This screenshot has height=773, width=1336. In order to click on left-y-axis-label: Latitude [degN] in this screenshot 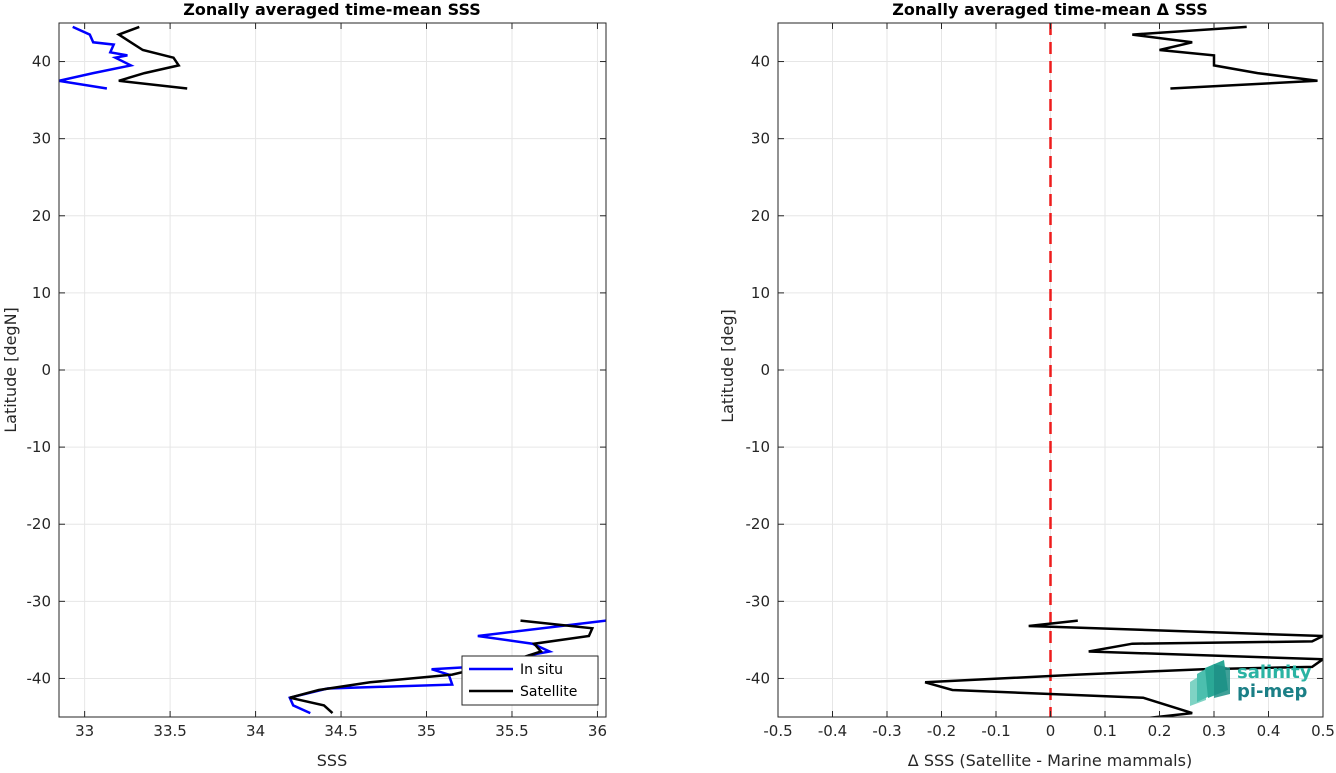, I will do `click(10, 370)`.